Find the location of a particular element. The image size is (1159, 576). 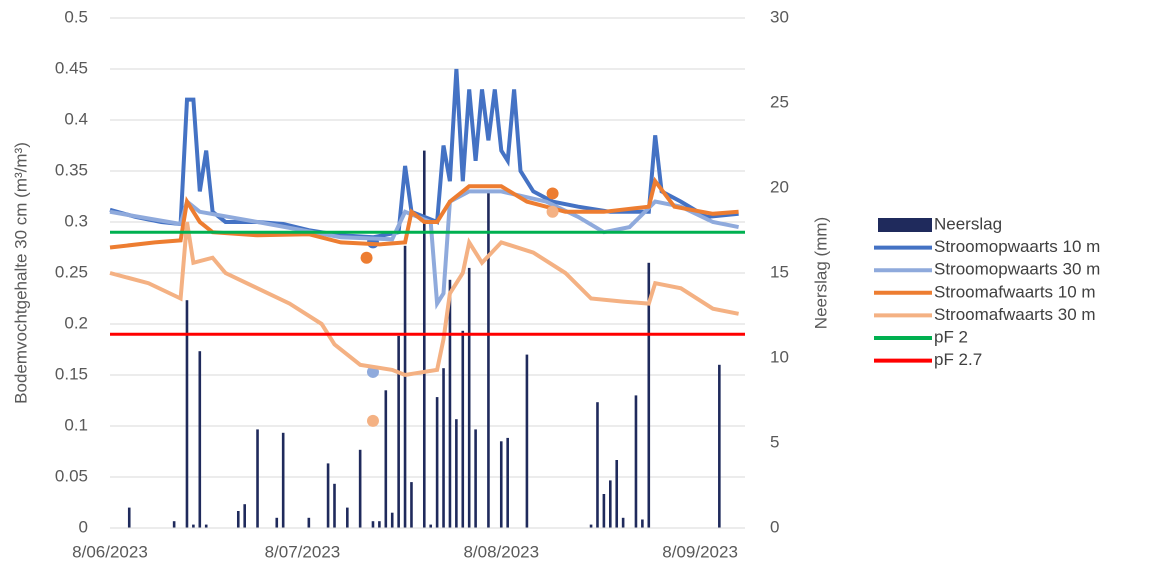

y2-tick-label: 10 is located at coordinates (779, 356).